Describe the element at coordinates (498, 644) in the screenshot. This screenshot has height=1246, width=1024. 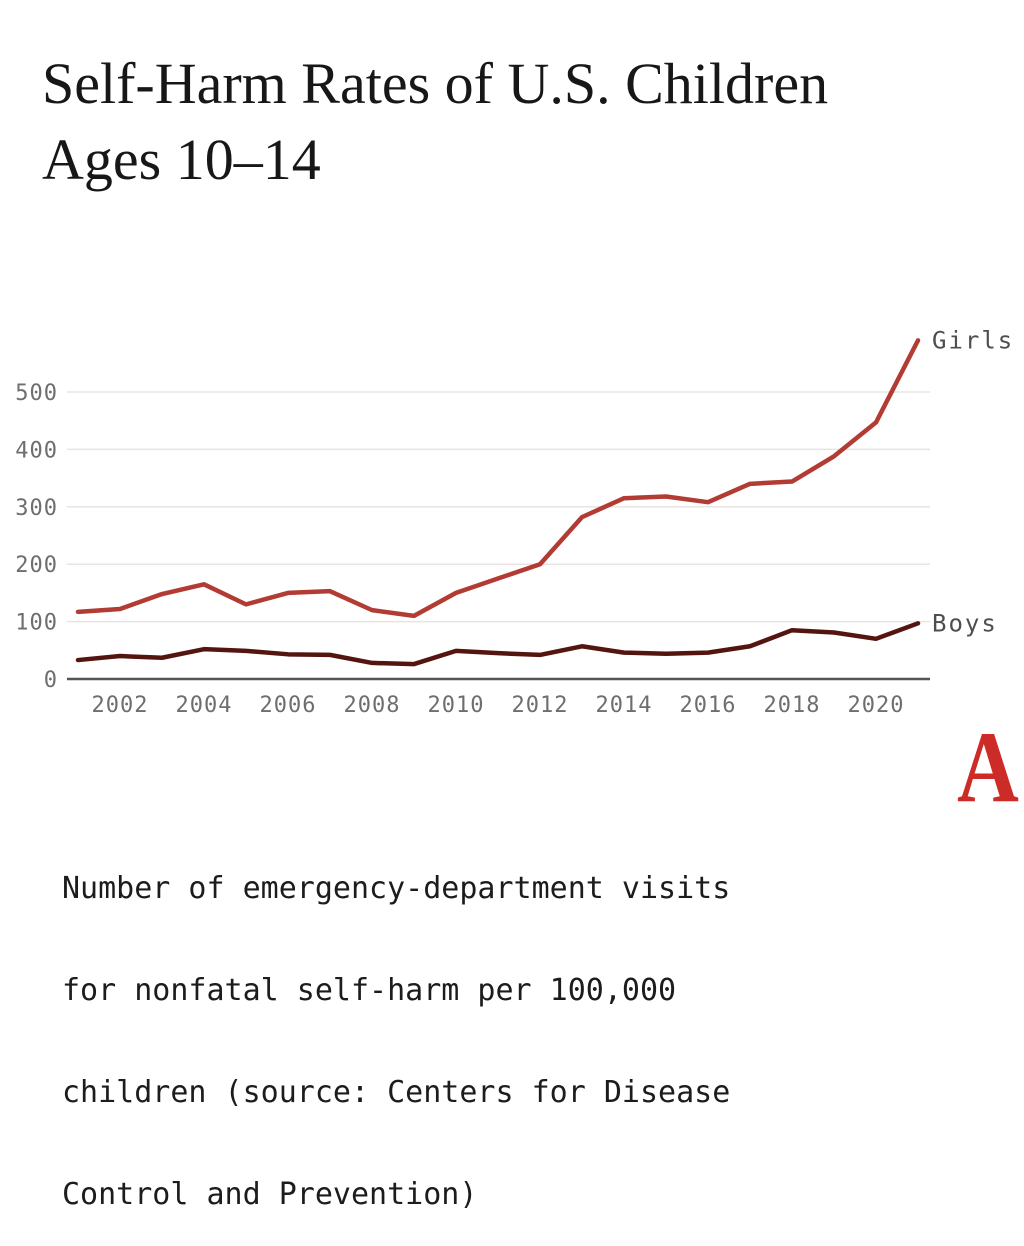
I see `boys-series-line` at that location.